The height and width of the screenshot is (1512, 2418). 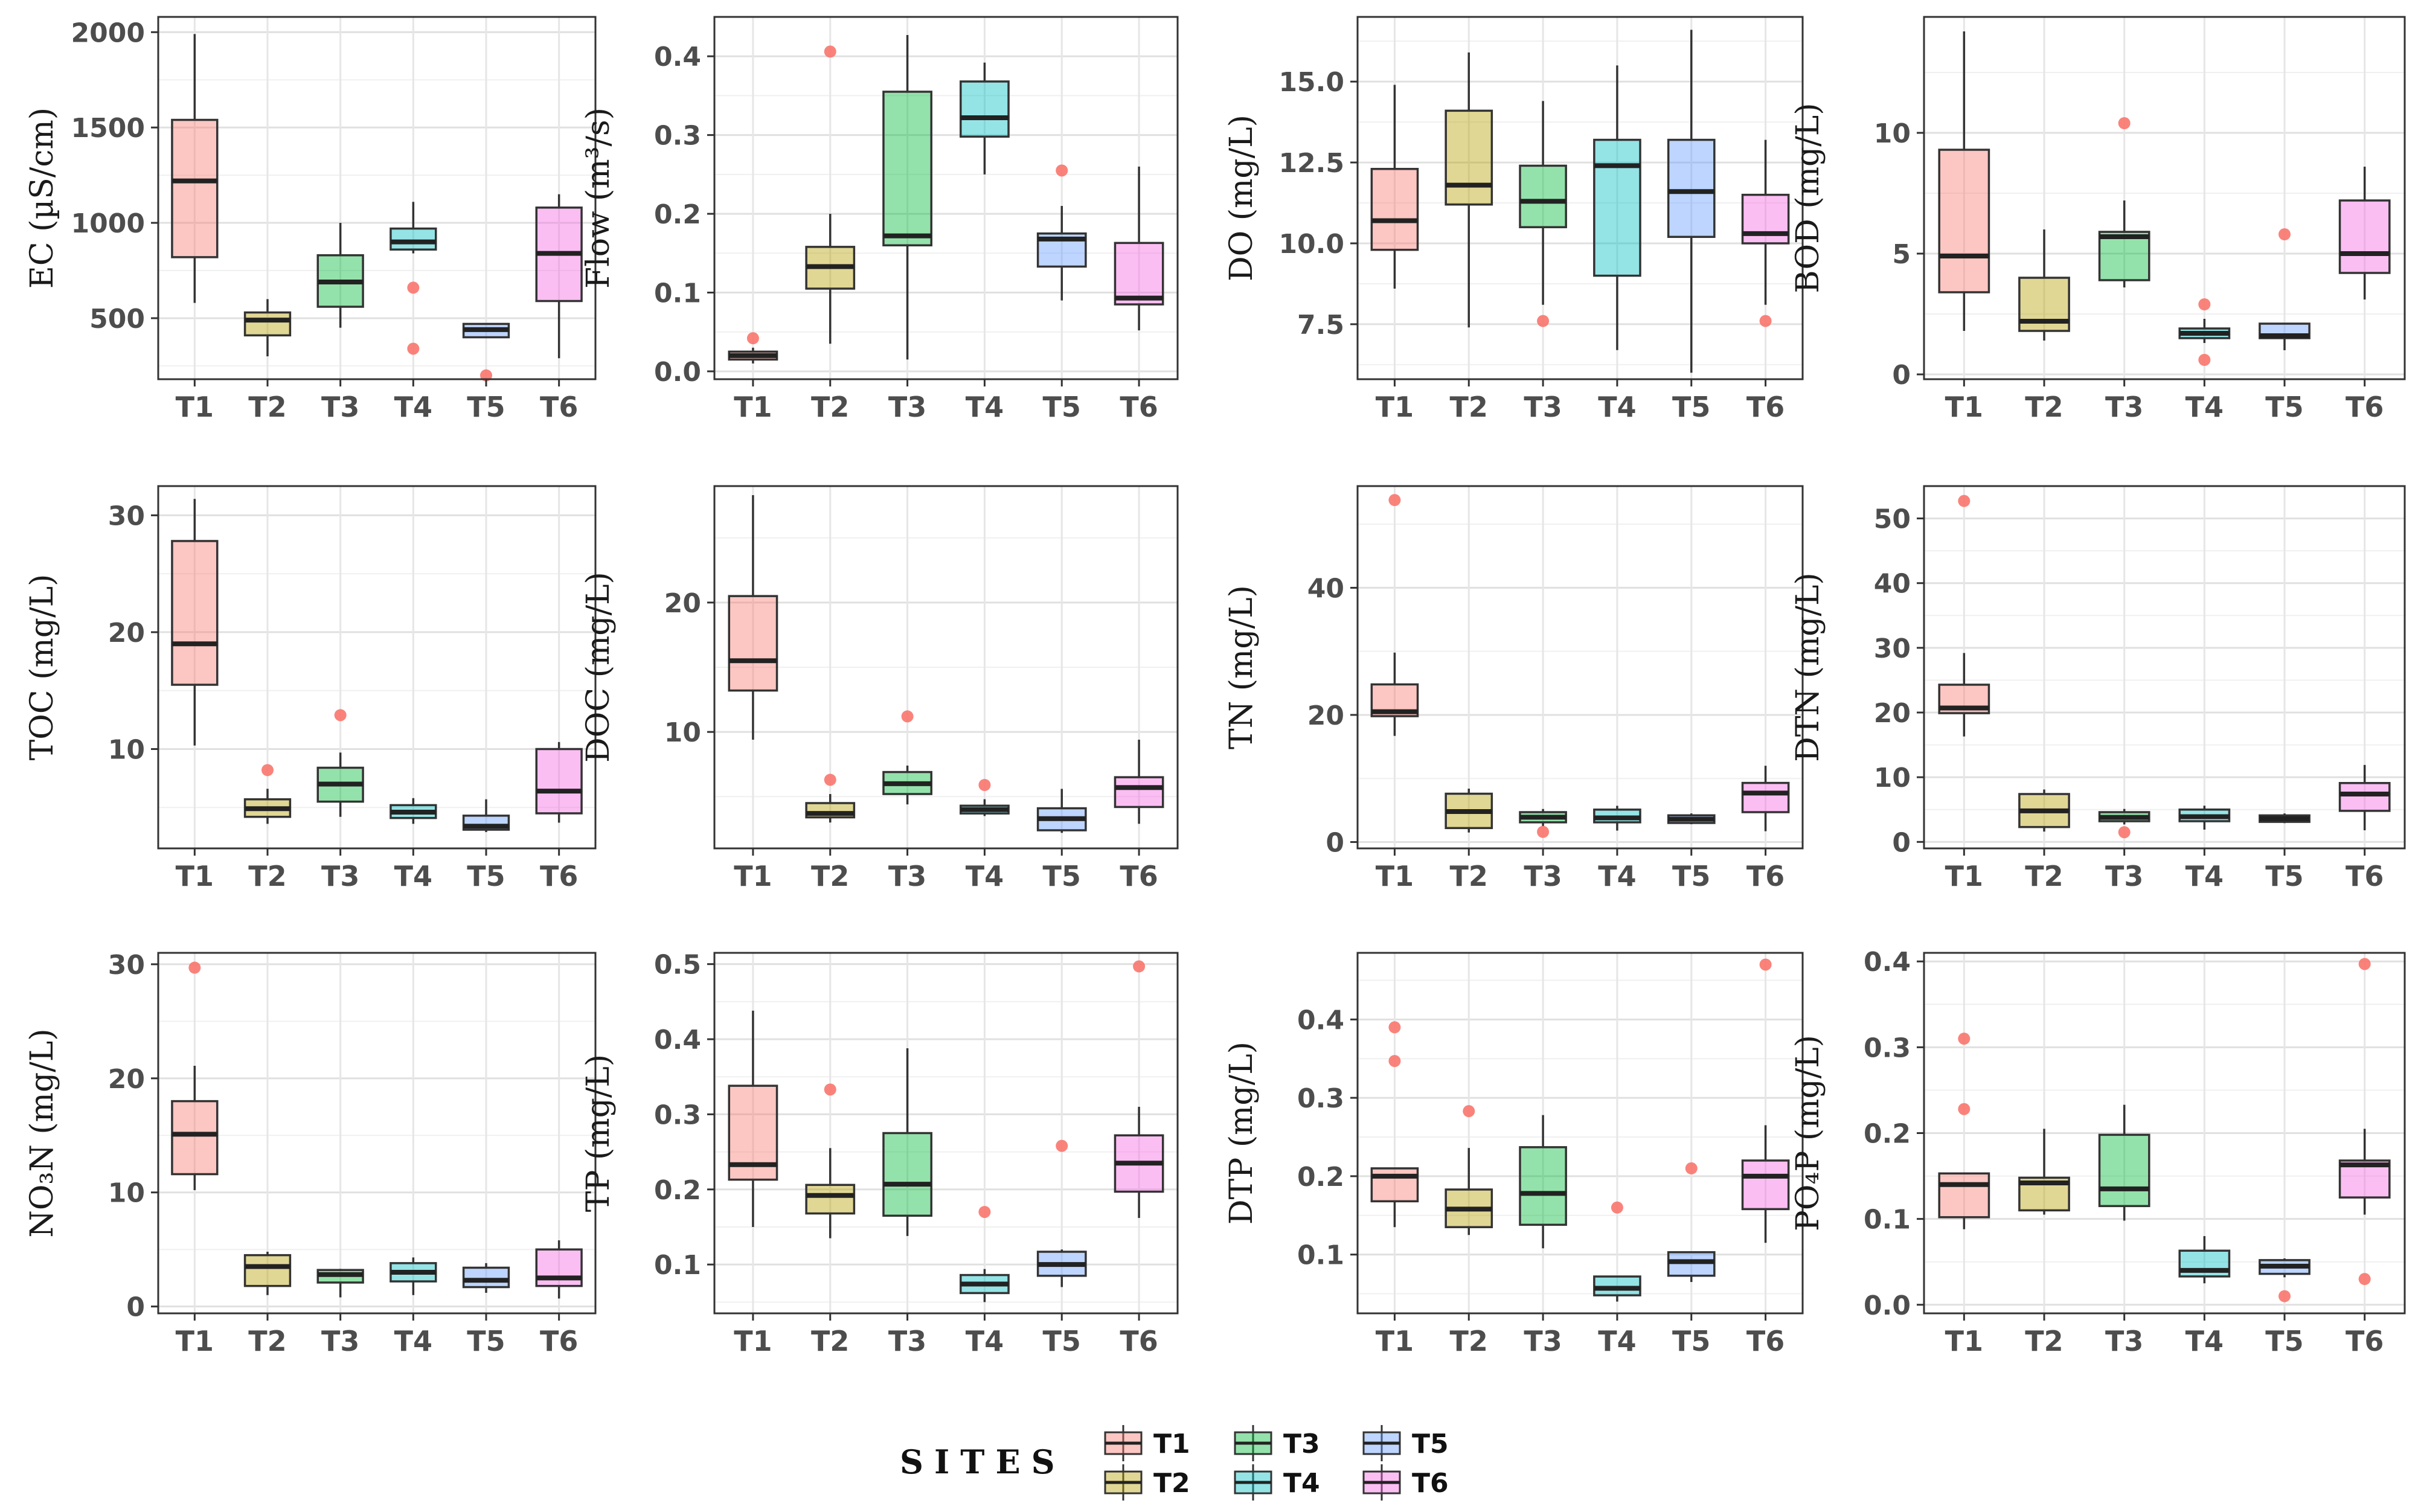 What do you see at coordinates (1808, 667) in the screenshot?
I see `y-axis-label: DTN (mg/L)` at bounding box center [1808, 667].